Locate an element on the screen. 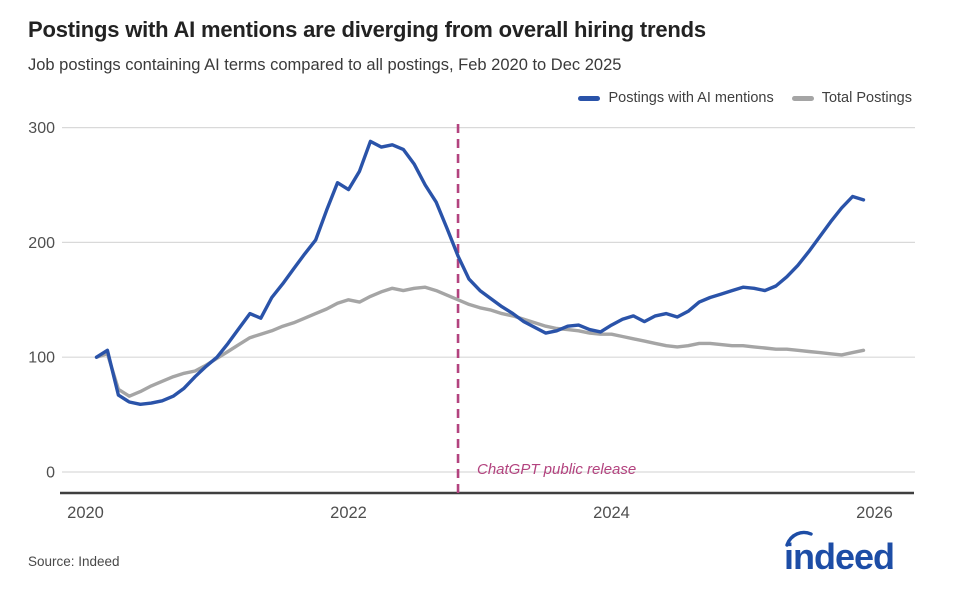 This screenshot has width=960, height=594. legend-item-ai-mentions: Postings with AI mentions is located at coordinates (676, 98).